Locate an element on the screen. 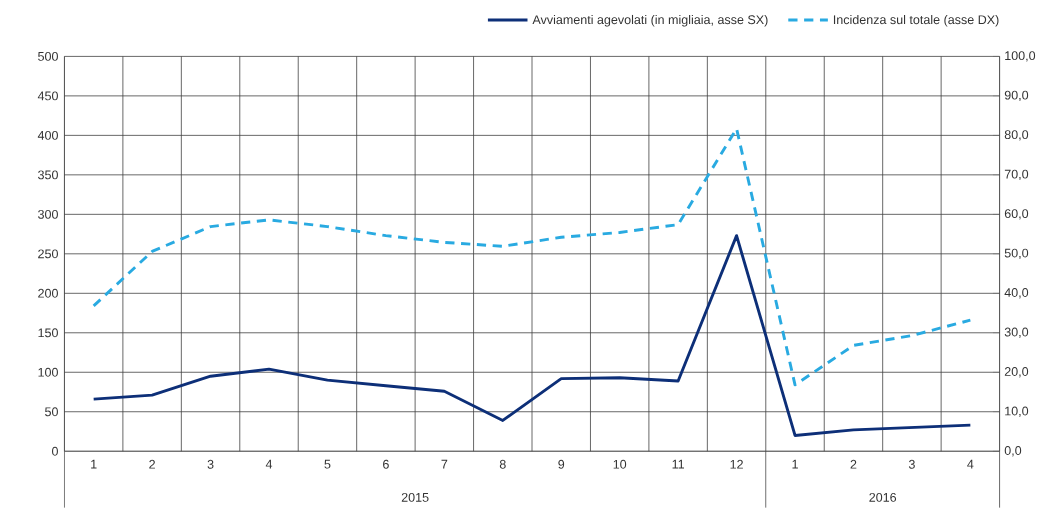 This screenshot has width=1054, height=508. text: 2016 is located at coordinates (883, 497).